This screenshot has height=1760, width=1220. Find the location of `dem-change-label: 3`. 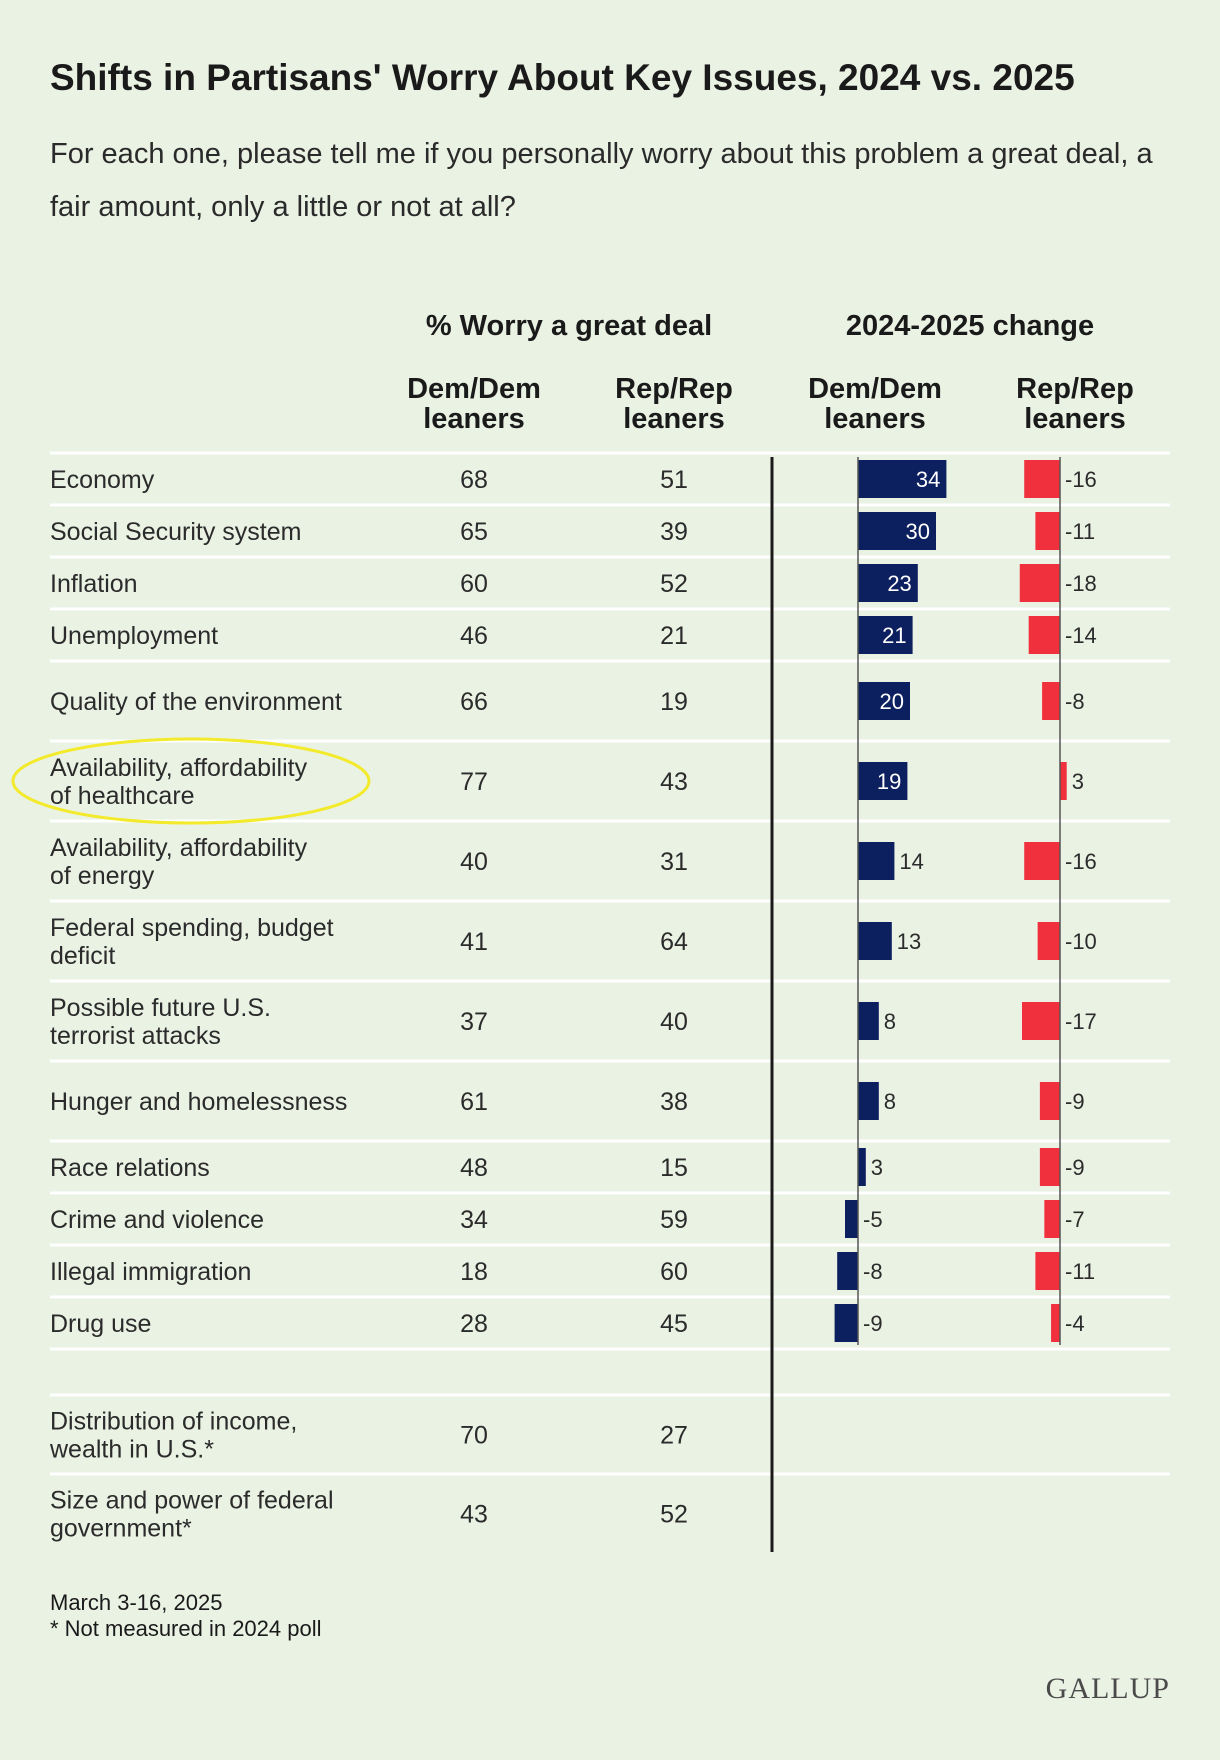

dem-change-label: 3 is located at coordinates (877, 1167).